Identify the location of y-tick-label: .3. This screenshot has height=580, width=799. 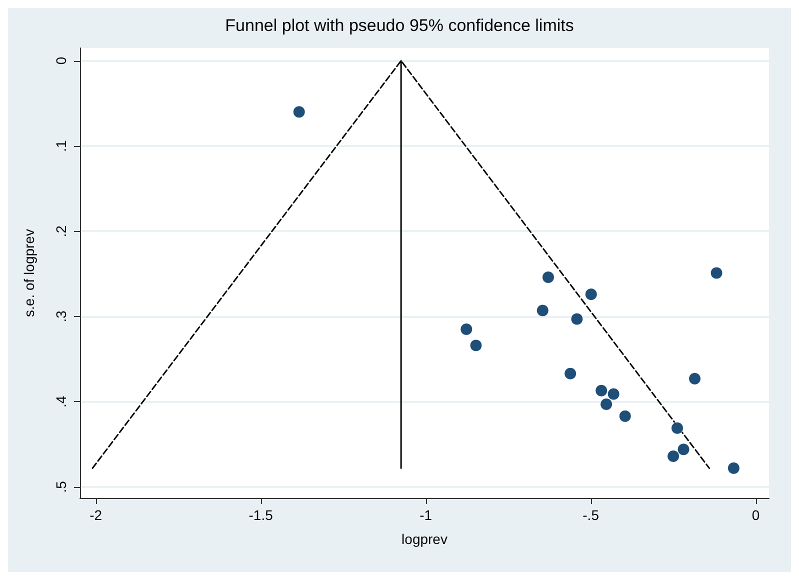
(61, 316).